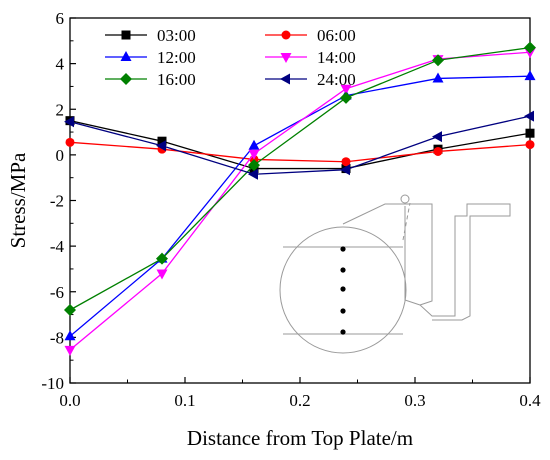 This screenshot has width=550, height=460. Describe the element at coordinates (60, 64) in the screenshot. I see `y-tick-label: 4` at that location.